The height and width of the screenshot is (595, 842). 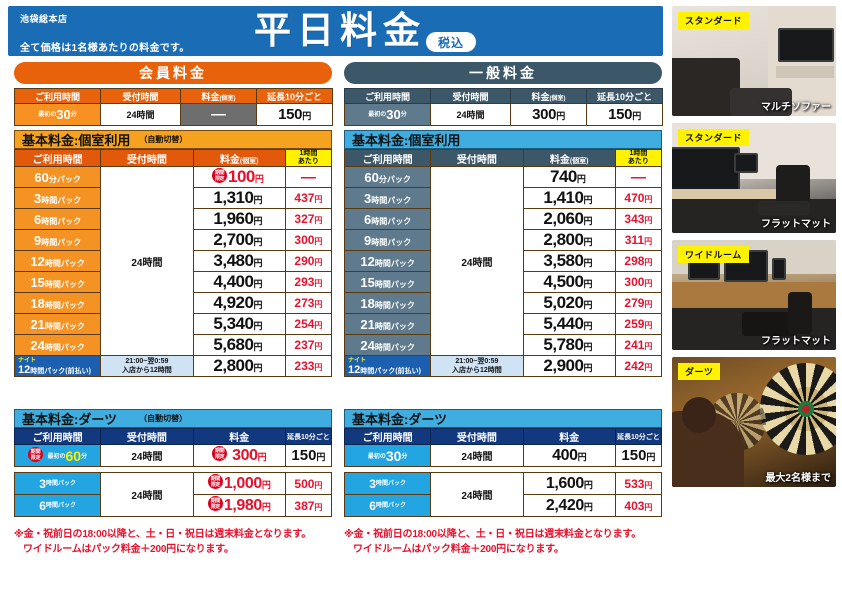 What do you see at coordinates (239, 198) in the screenshot?
I see `pack-price: 1,310円` at bounding box center [239, 198].